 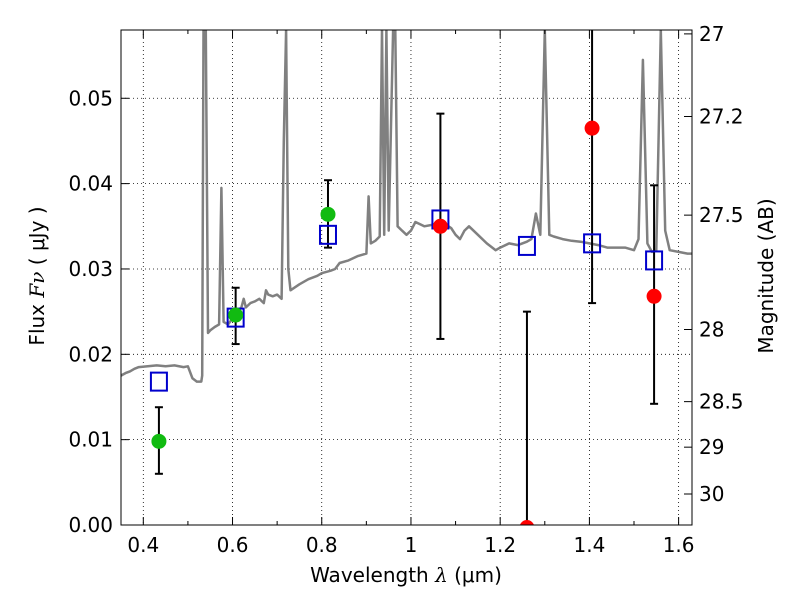 What do you see at coordinates (500, 545) in the screenshot?
I see `x-tick-label: 1.2` at bounding box center [500, 545].